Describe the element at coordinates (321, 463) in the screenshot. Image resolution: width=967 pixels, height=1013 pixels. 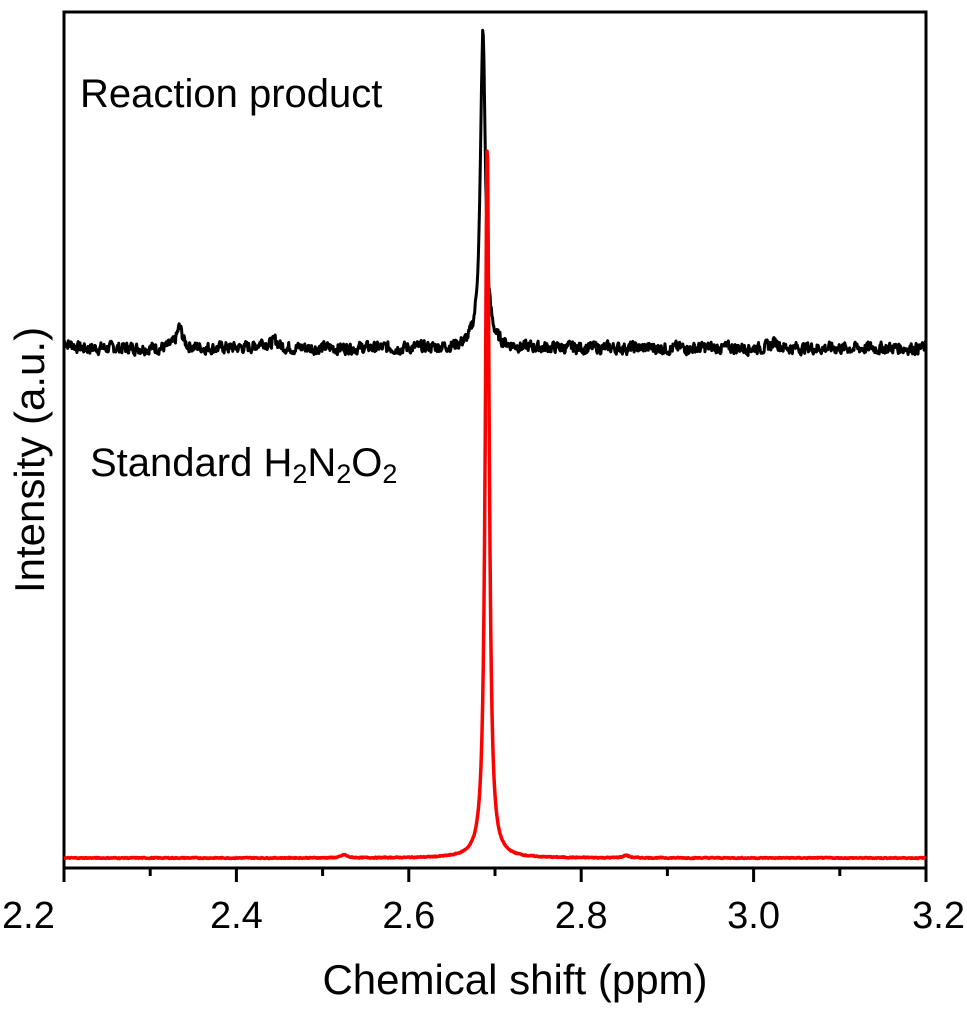
I see `series-label-standard-n: N` at that location.